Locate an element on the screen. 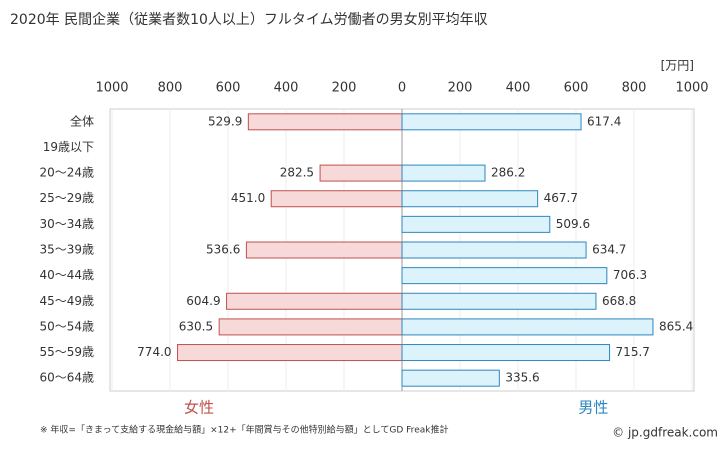  value-label: 715.7 is located at coordinates (633, 352).